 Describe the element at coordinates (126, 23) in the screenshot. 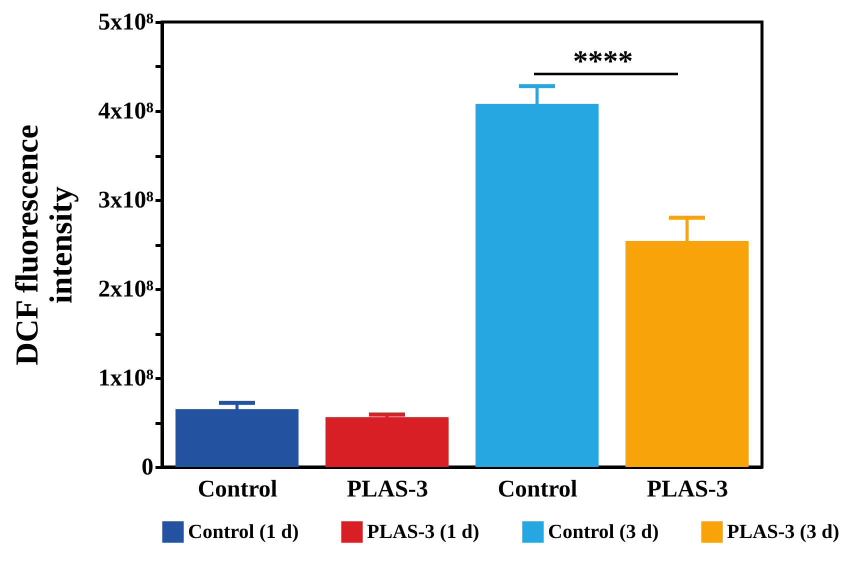

I see `y-tick-label: 5x10⁸` at that location.